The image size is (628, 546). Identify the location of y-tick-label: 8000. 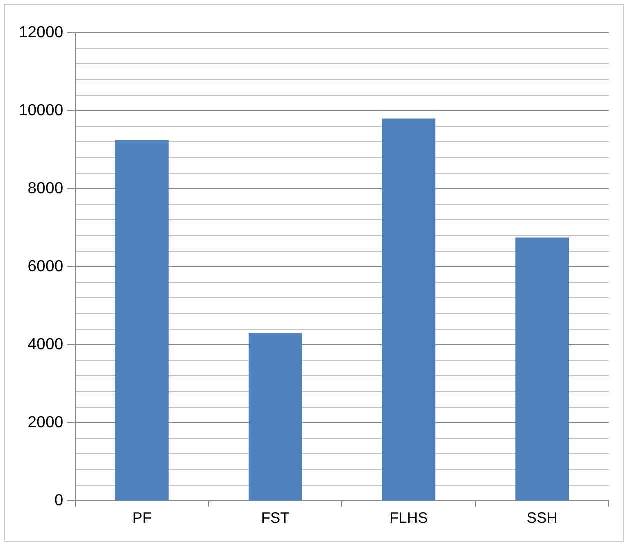
(46, 189).